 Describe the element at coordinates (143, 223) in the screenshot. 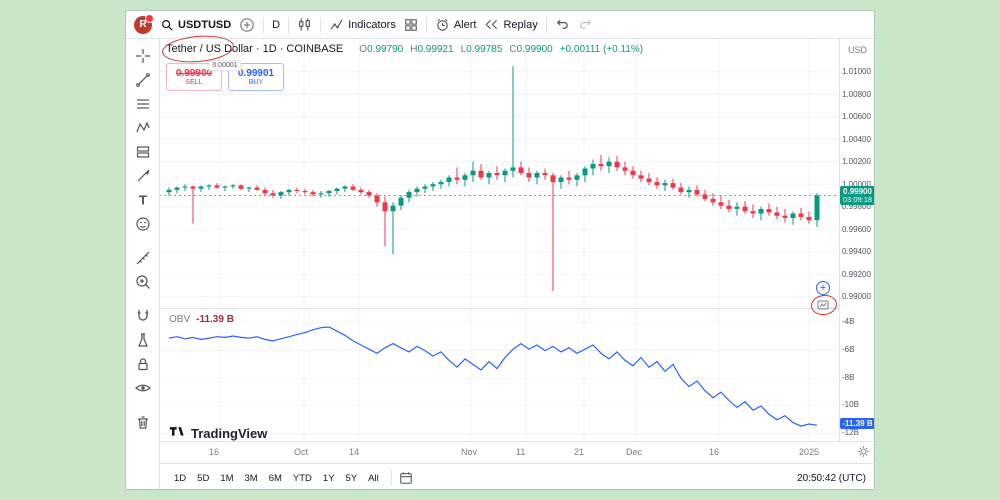

I see `emoji-tool-icon` at that location.